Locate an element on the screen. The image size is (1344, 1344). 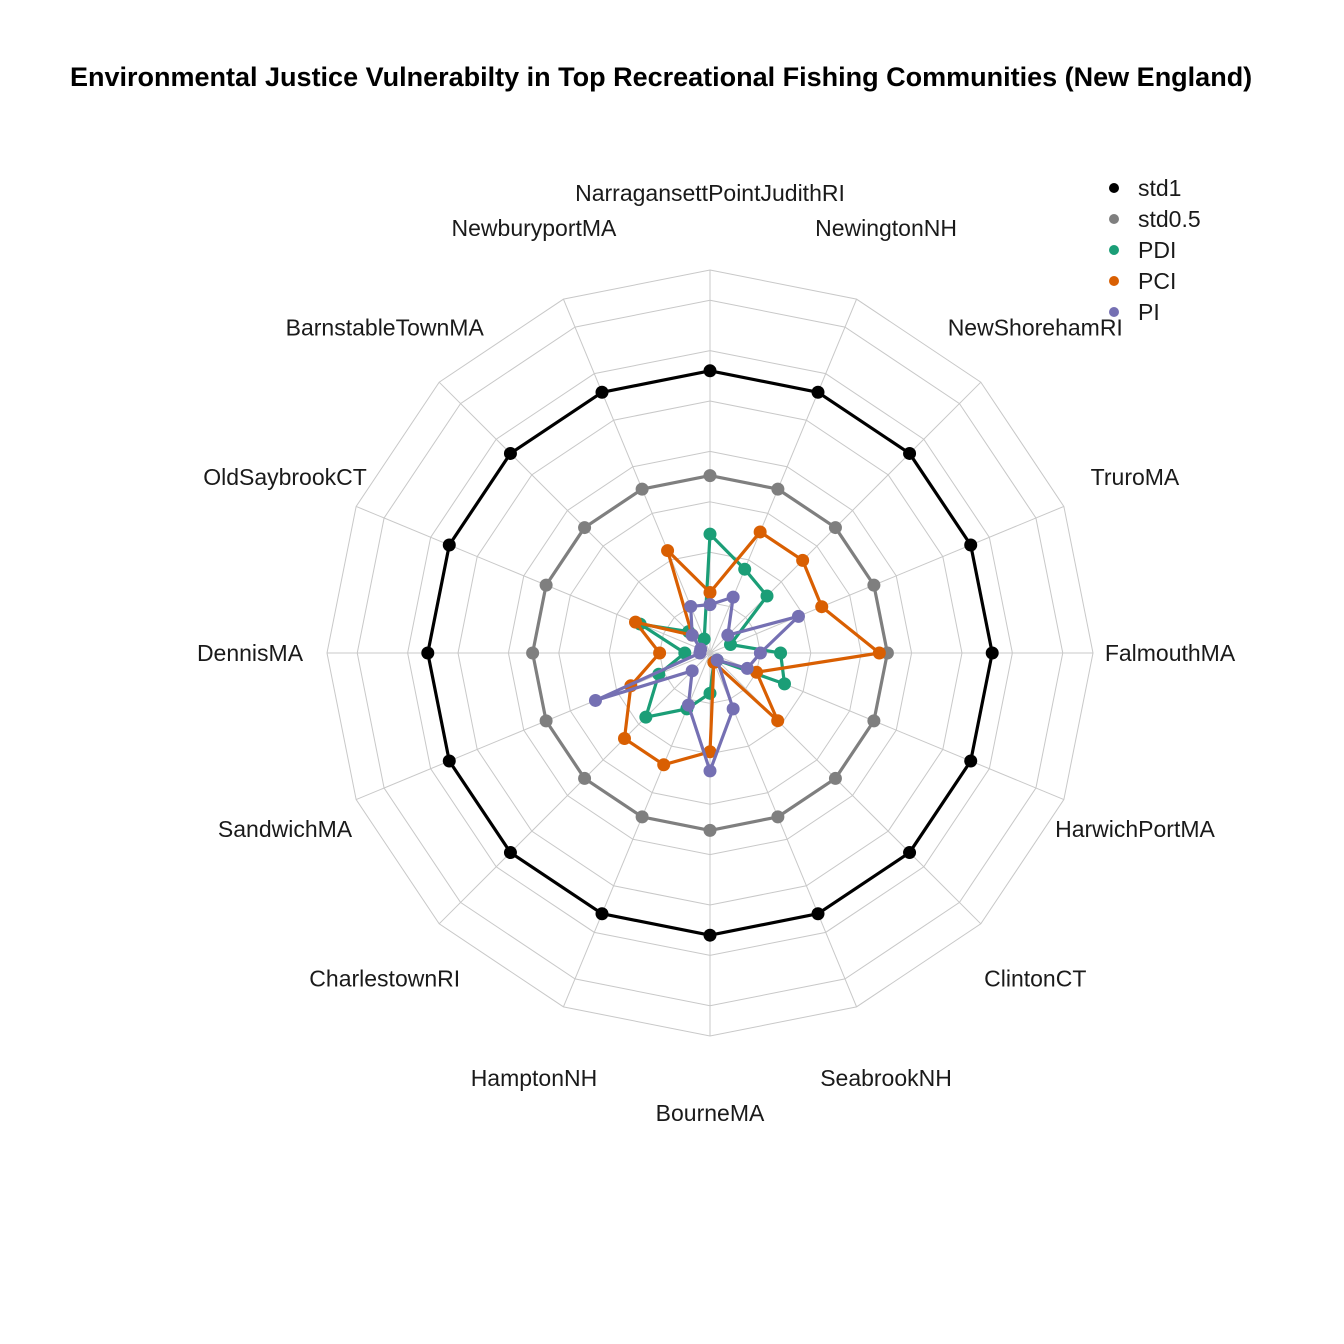
category-label: NarragansettPointJudithRI is located at coordinates (710, 193).